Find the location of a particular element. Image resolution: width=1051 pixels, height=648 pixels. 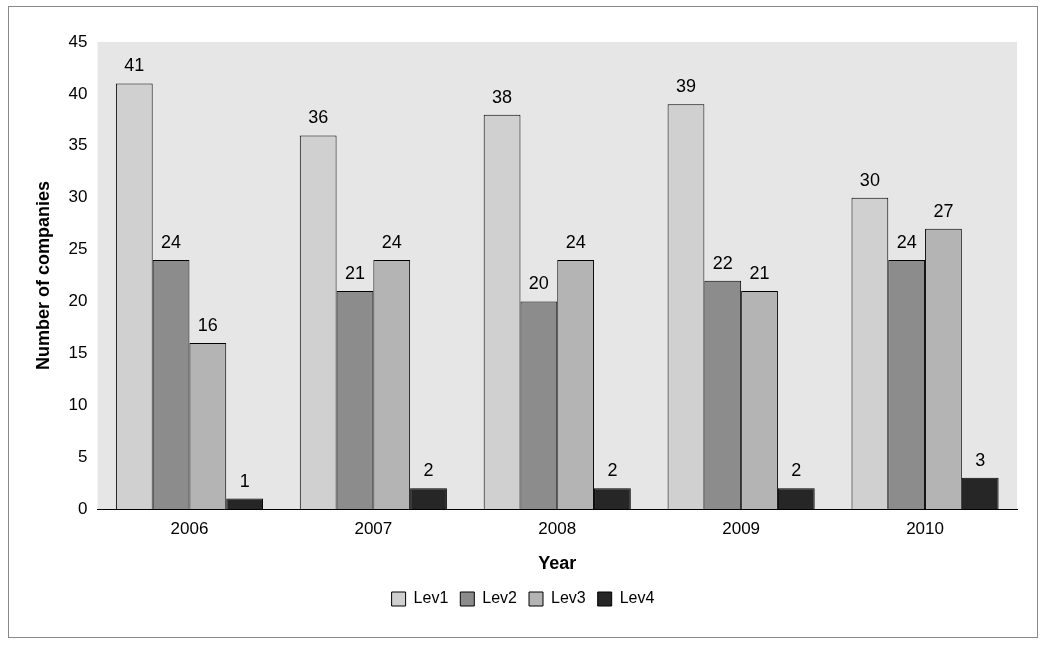

legend-label: Lev4 is located at coordinates (637, 598).